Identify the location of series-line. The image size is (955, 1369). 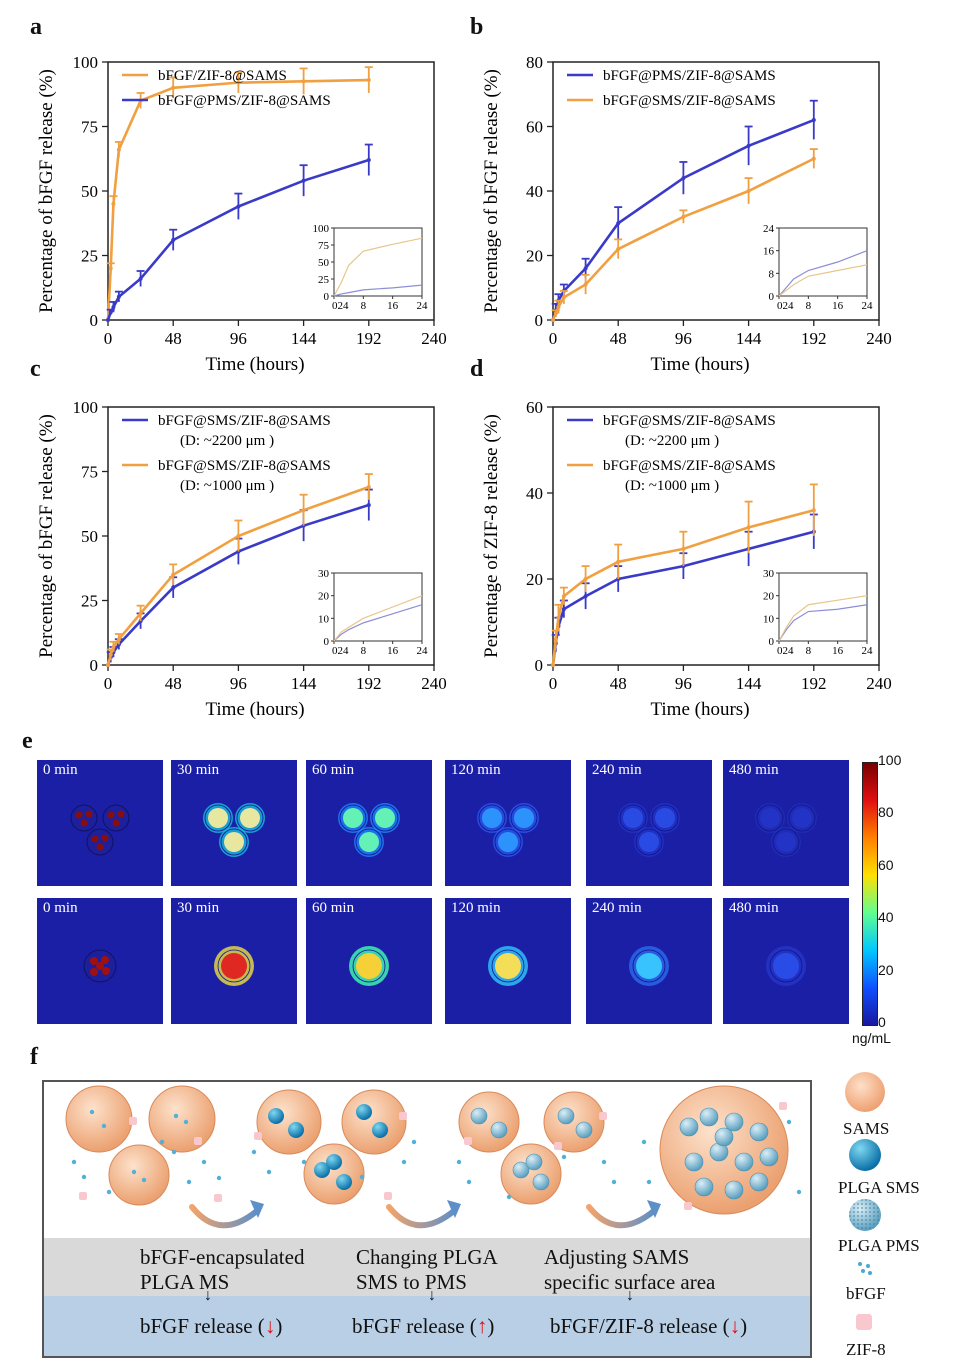
(238, 239).